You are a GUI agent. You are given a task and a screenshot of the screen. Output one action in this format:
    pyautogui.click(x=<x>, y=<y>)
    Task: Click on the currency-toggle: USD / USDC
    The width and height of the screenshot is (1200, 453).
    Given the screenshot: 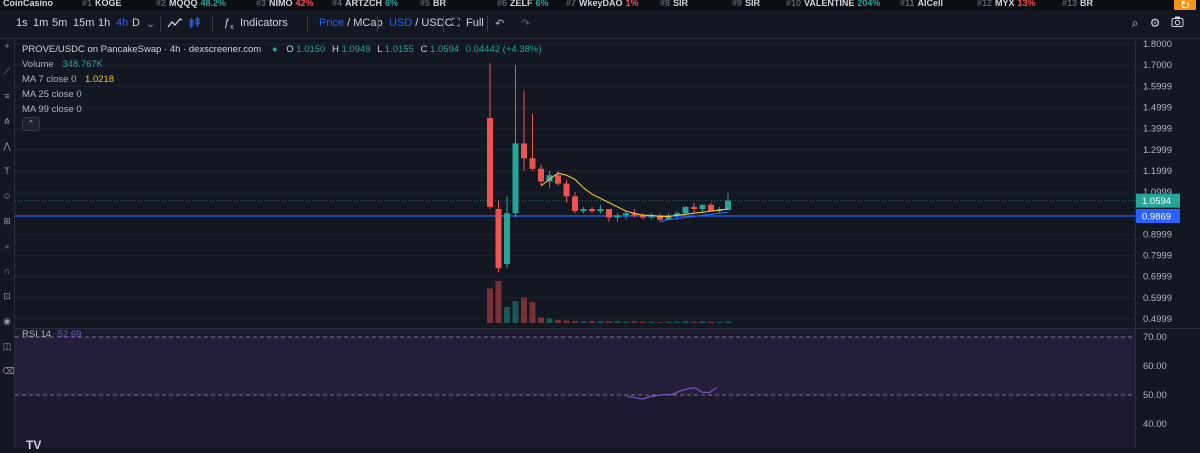 What is the action you would take?
    pyautogui.click(x=421, y=23)
    